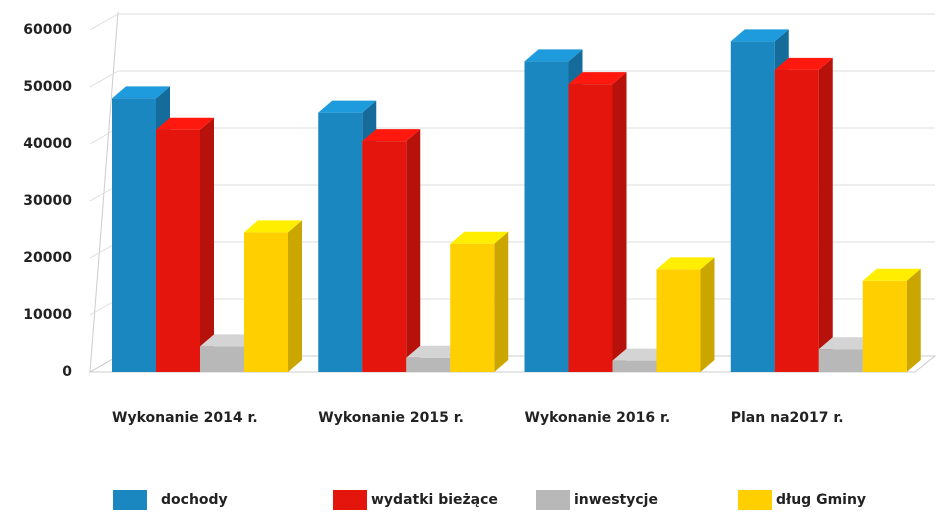 The width and height of the screenshot is (940, 513). What do you see at coordinates (391, 418) in the screenshot?
I see `x-tick-label: Wykonanie 2015 r.` at bounding box center [391, 418].